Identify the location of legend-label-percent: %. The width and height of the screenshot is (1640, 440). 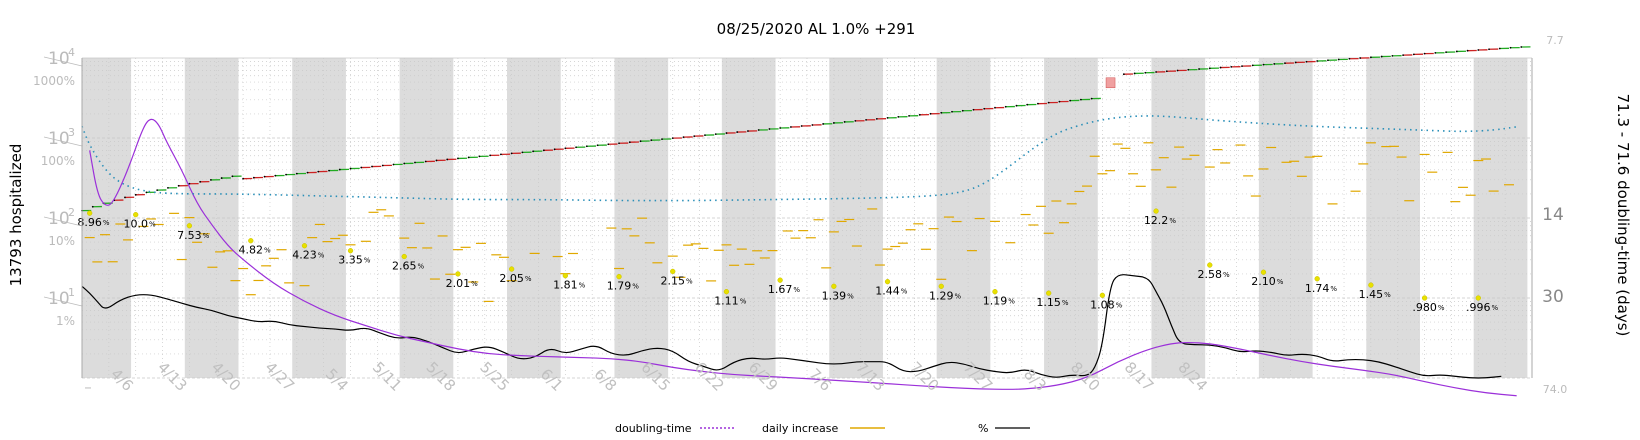
(983, 428).